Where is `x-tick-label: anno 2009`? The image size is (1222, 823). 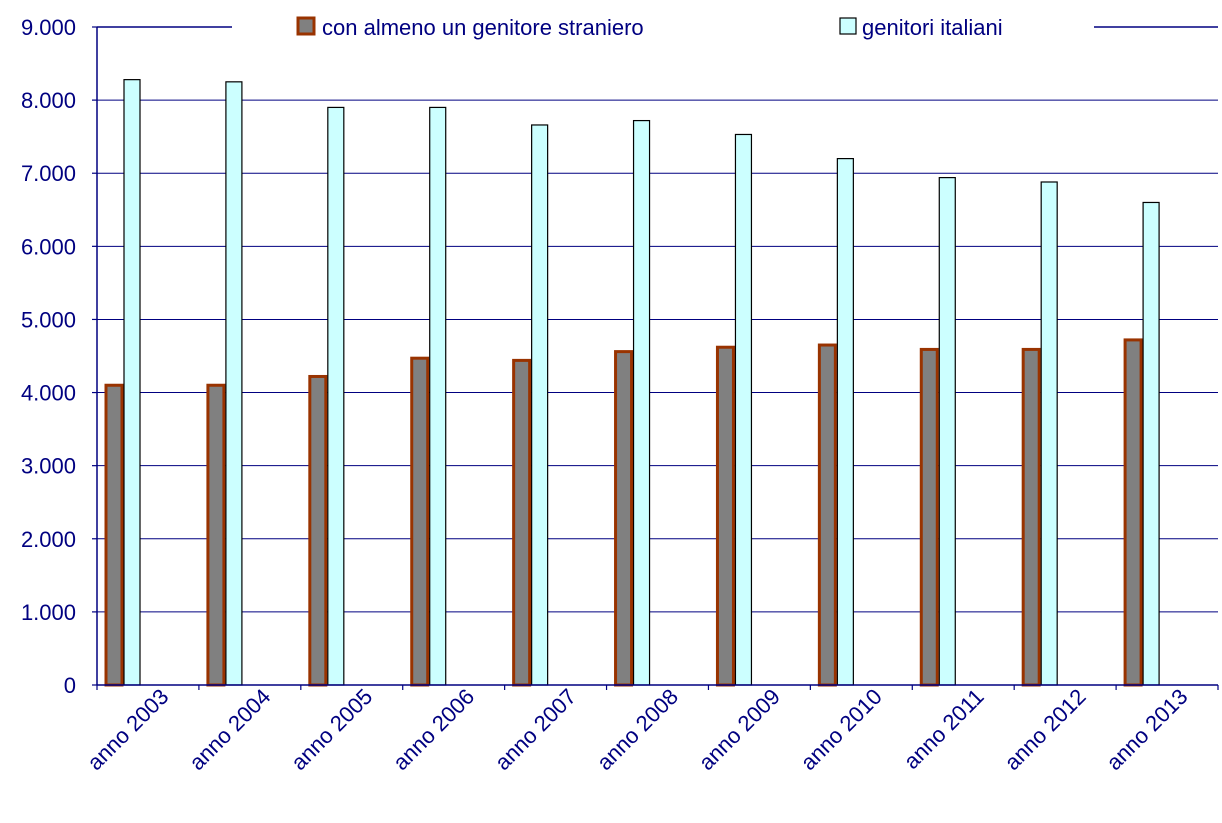 x-tick-label: anno 2009 is located at coordinates (739, 729).